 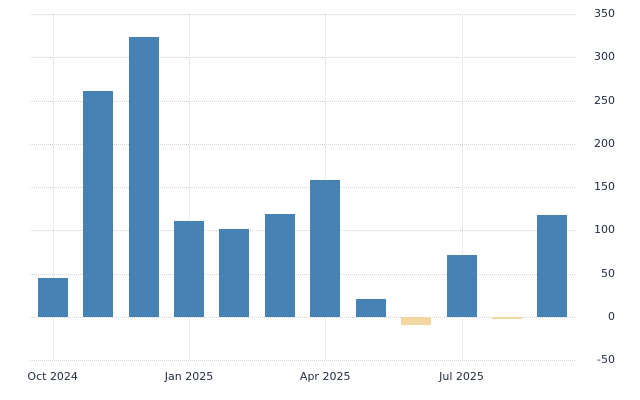 I want to click on y-tick-label: 350, so click(x=604, y=13).